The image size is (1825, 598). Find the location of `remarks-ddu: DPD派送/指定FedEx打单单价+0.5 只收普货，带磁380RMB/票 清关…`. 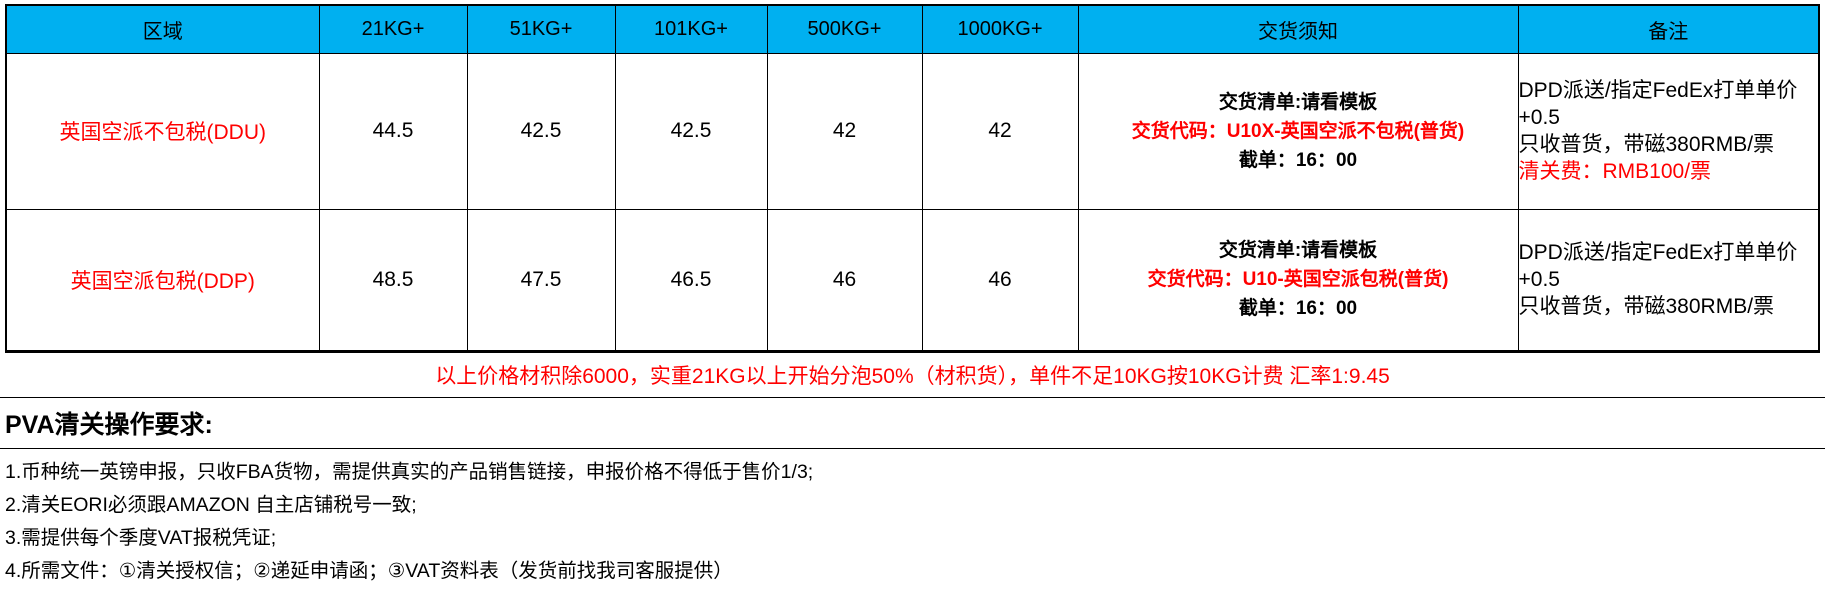

remarks-ddu: DPD派送/指定FedEx打单单价+0.5 只收普货，带磁380RMB/票 清关… is located at coordinates (1668, 131).